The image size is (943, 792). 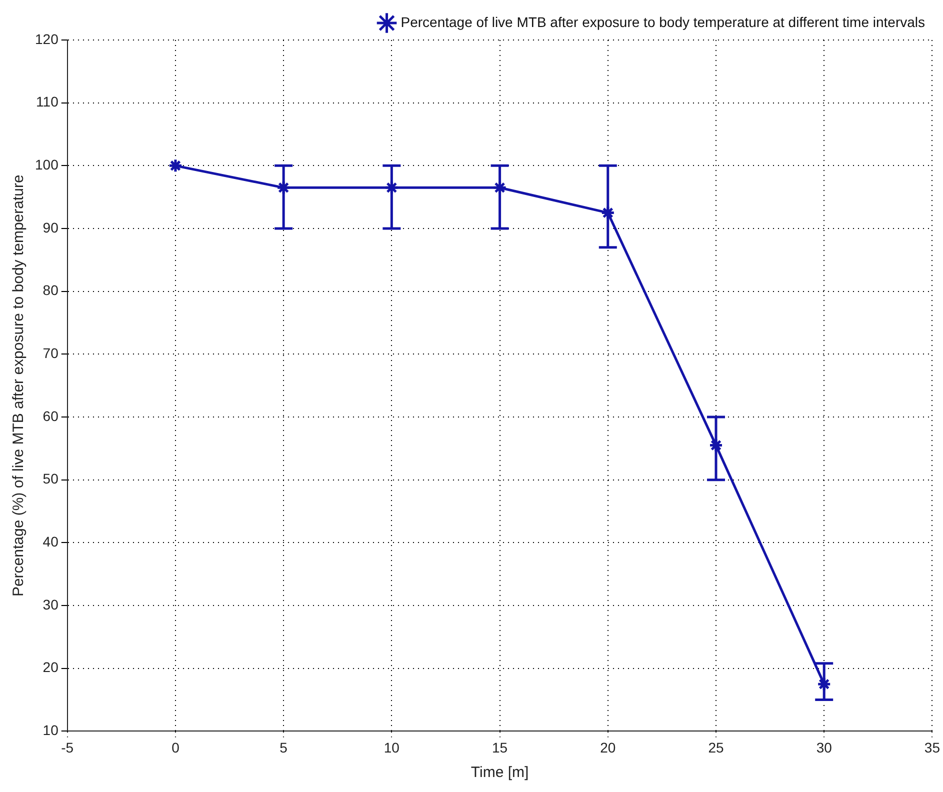 What do you see at coordinates (67, 747) in the screenshot?
I see `x-tick-label: -5` at bounding box center [67, 747].